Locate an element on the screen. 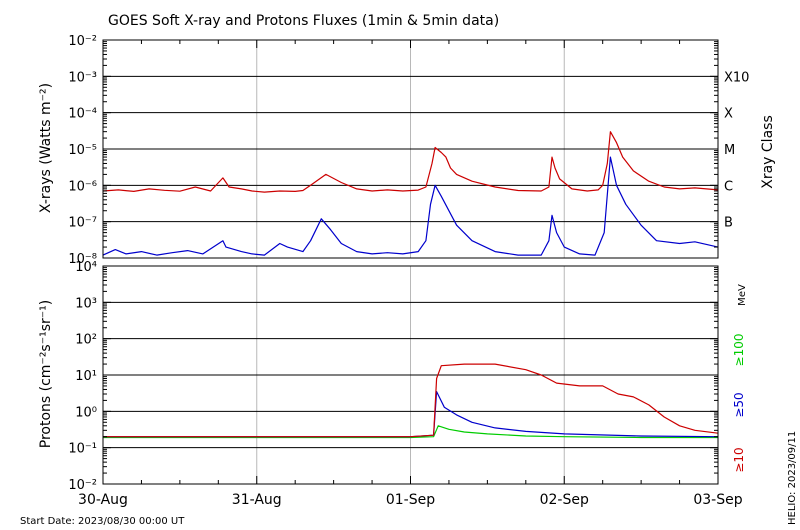 The image size is (800, 530). xray-y-tick-label: 10⁻⁵ is located at coordinates (82, 150).